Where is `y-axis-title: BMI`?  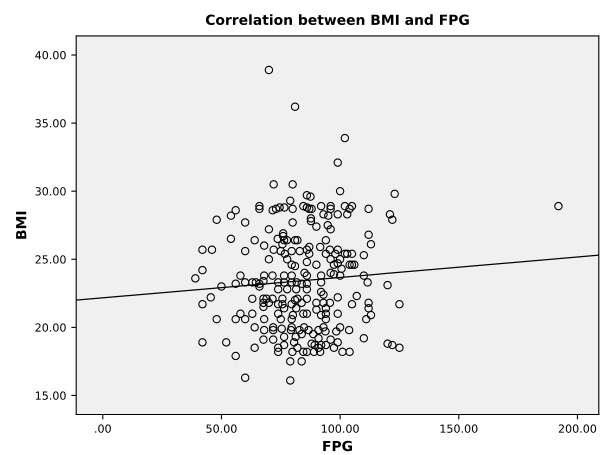 y-axis-title: BMI is located at coordinates (21, 225).